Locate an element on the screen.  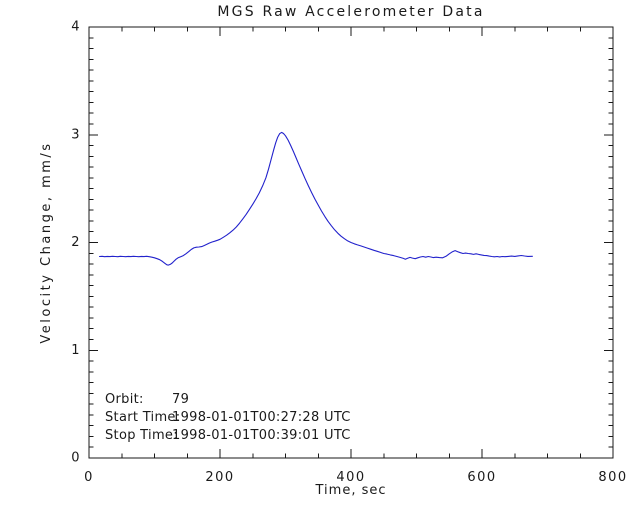
start-time-label: Start Time: is located at coordinates (142, 417).